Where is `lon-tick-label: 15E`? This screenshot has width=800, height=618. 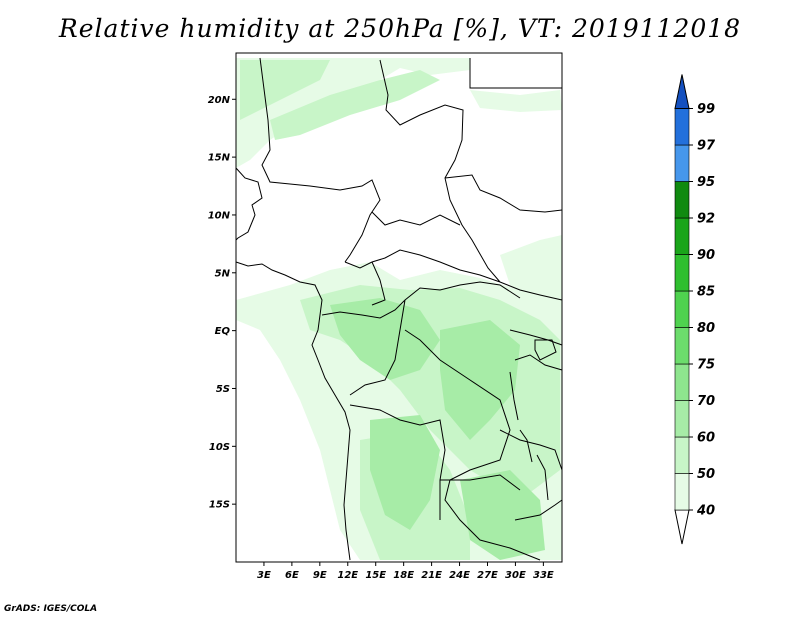
lon-tick-label: 15E is located at coordinates (375, 575).